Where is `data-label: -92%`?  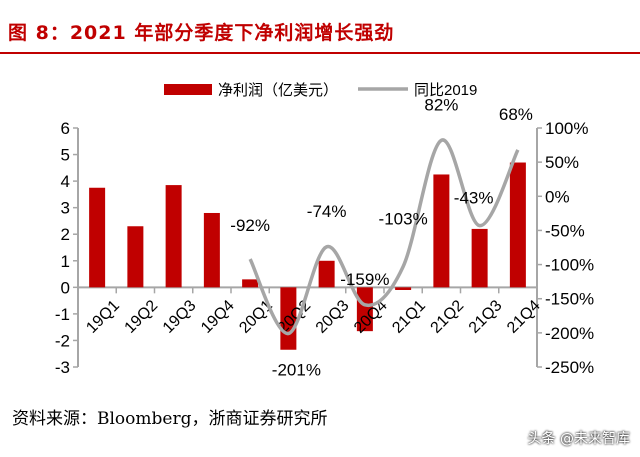 data-label: -92% is located at coordinates (250, 225).